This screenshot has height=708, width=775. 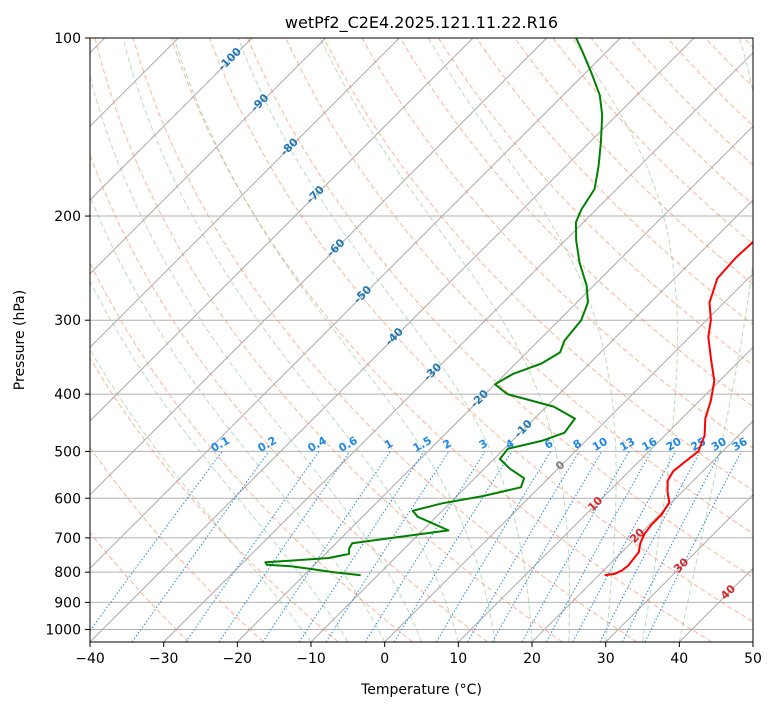 I want to click on x-tick-label: −40, so click(x=90, y=659).